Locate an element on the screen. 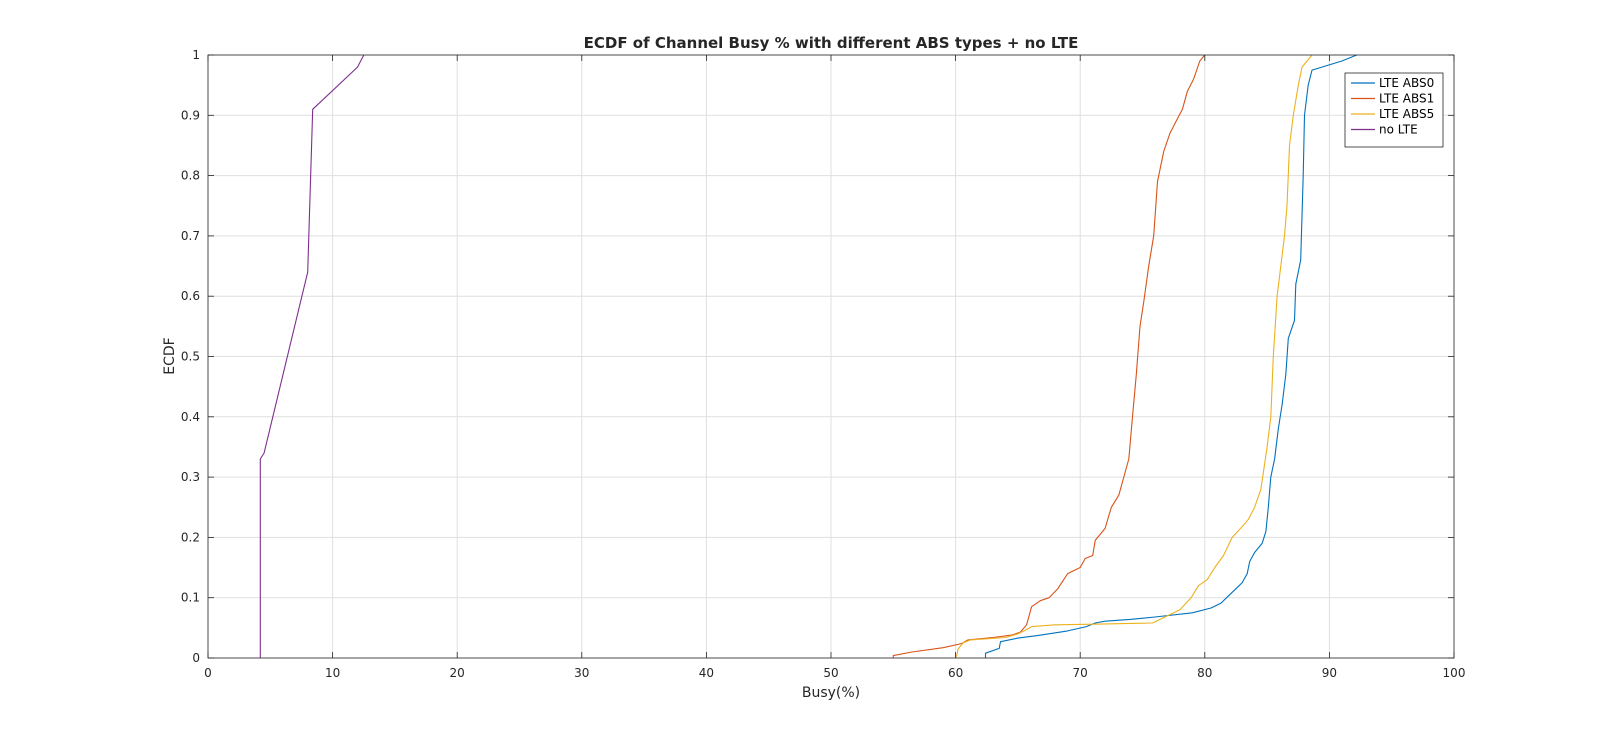  x-tick-label: 60 is located at coordinates (955, 673).